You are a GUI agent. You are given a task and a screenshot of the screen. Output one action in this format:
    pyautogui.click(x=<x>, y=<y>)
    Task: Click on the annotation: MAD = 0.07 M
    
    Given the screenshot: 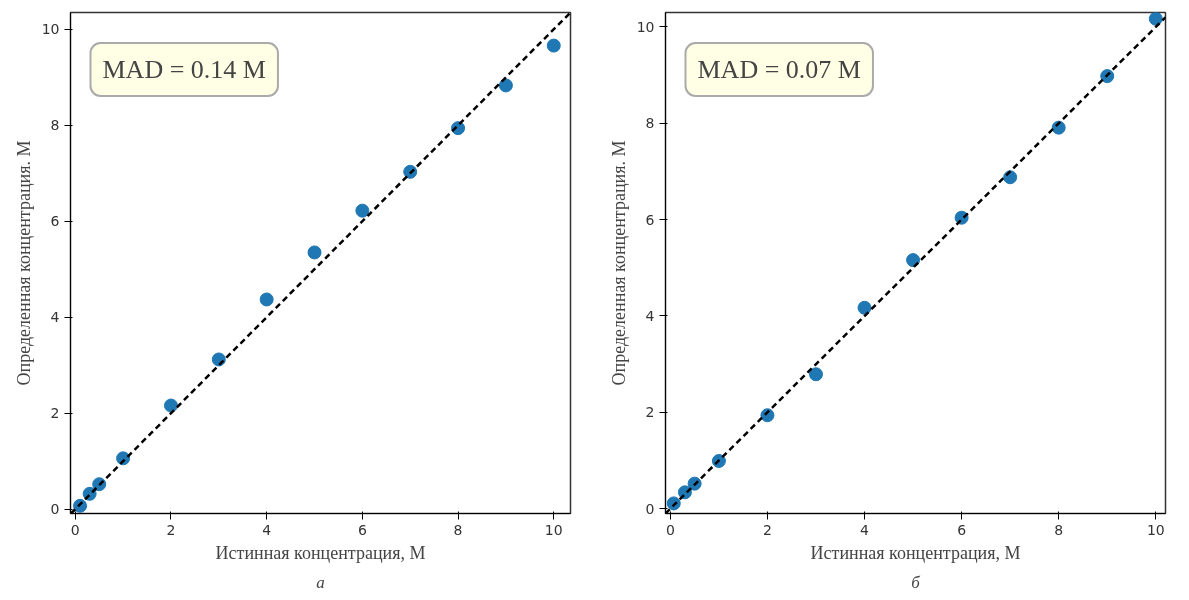 What is the action you would take?
    pyautogui.click(x=779, y=69)
    